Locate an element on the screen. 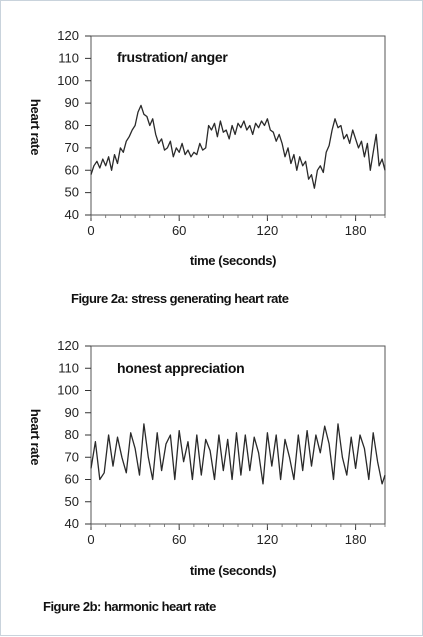  chart-2a-y-tick-label: 100 is located at coordinates (68, 80).